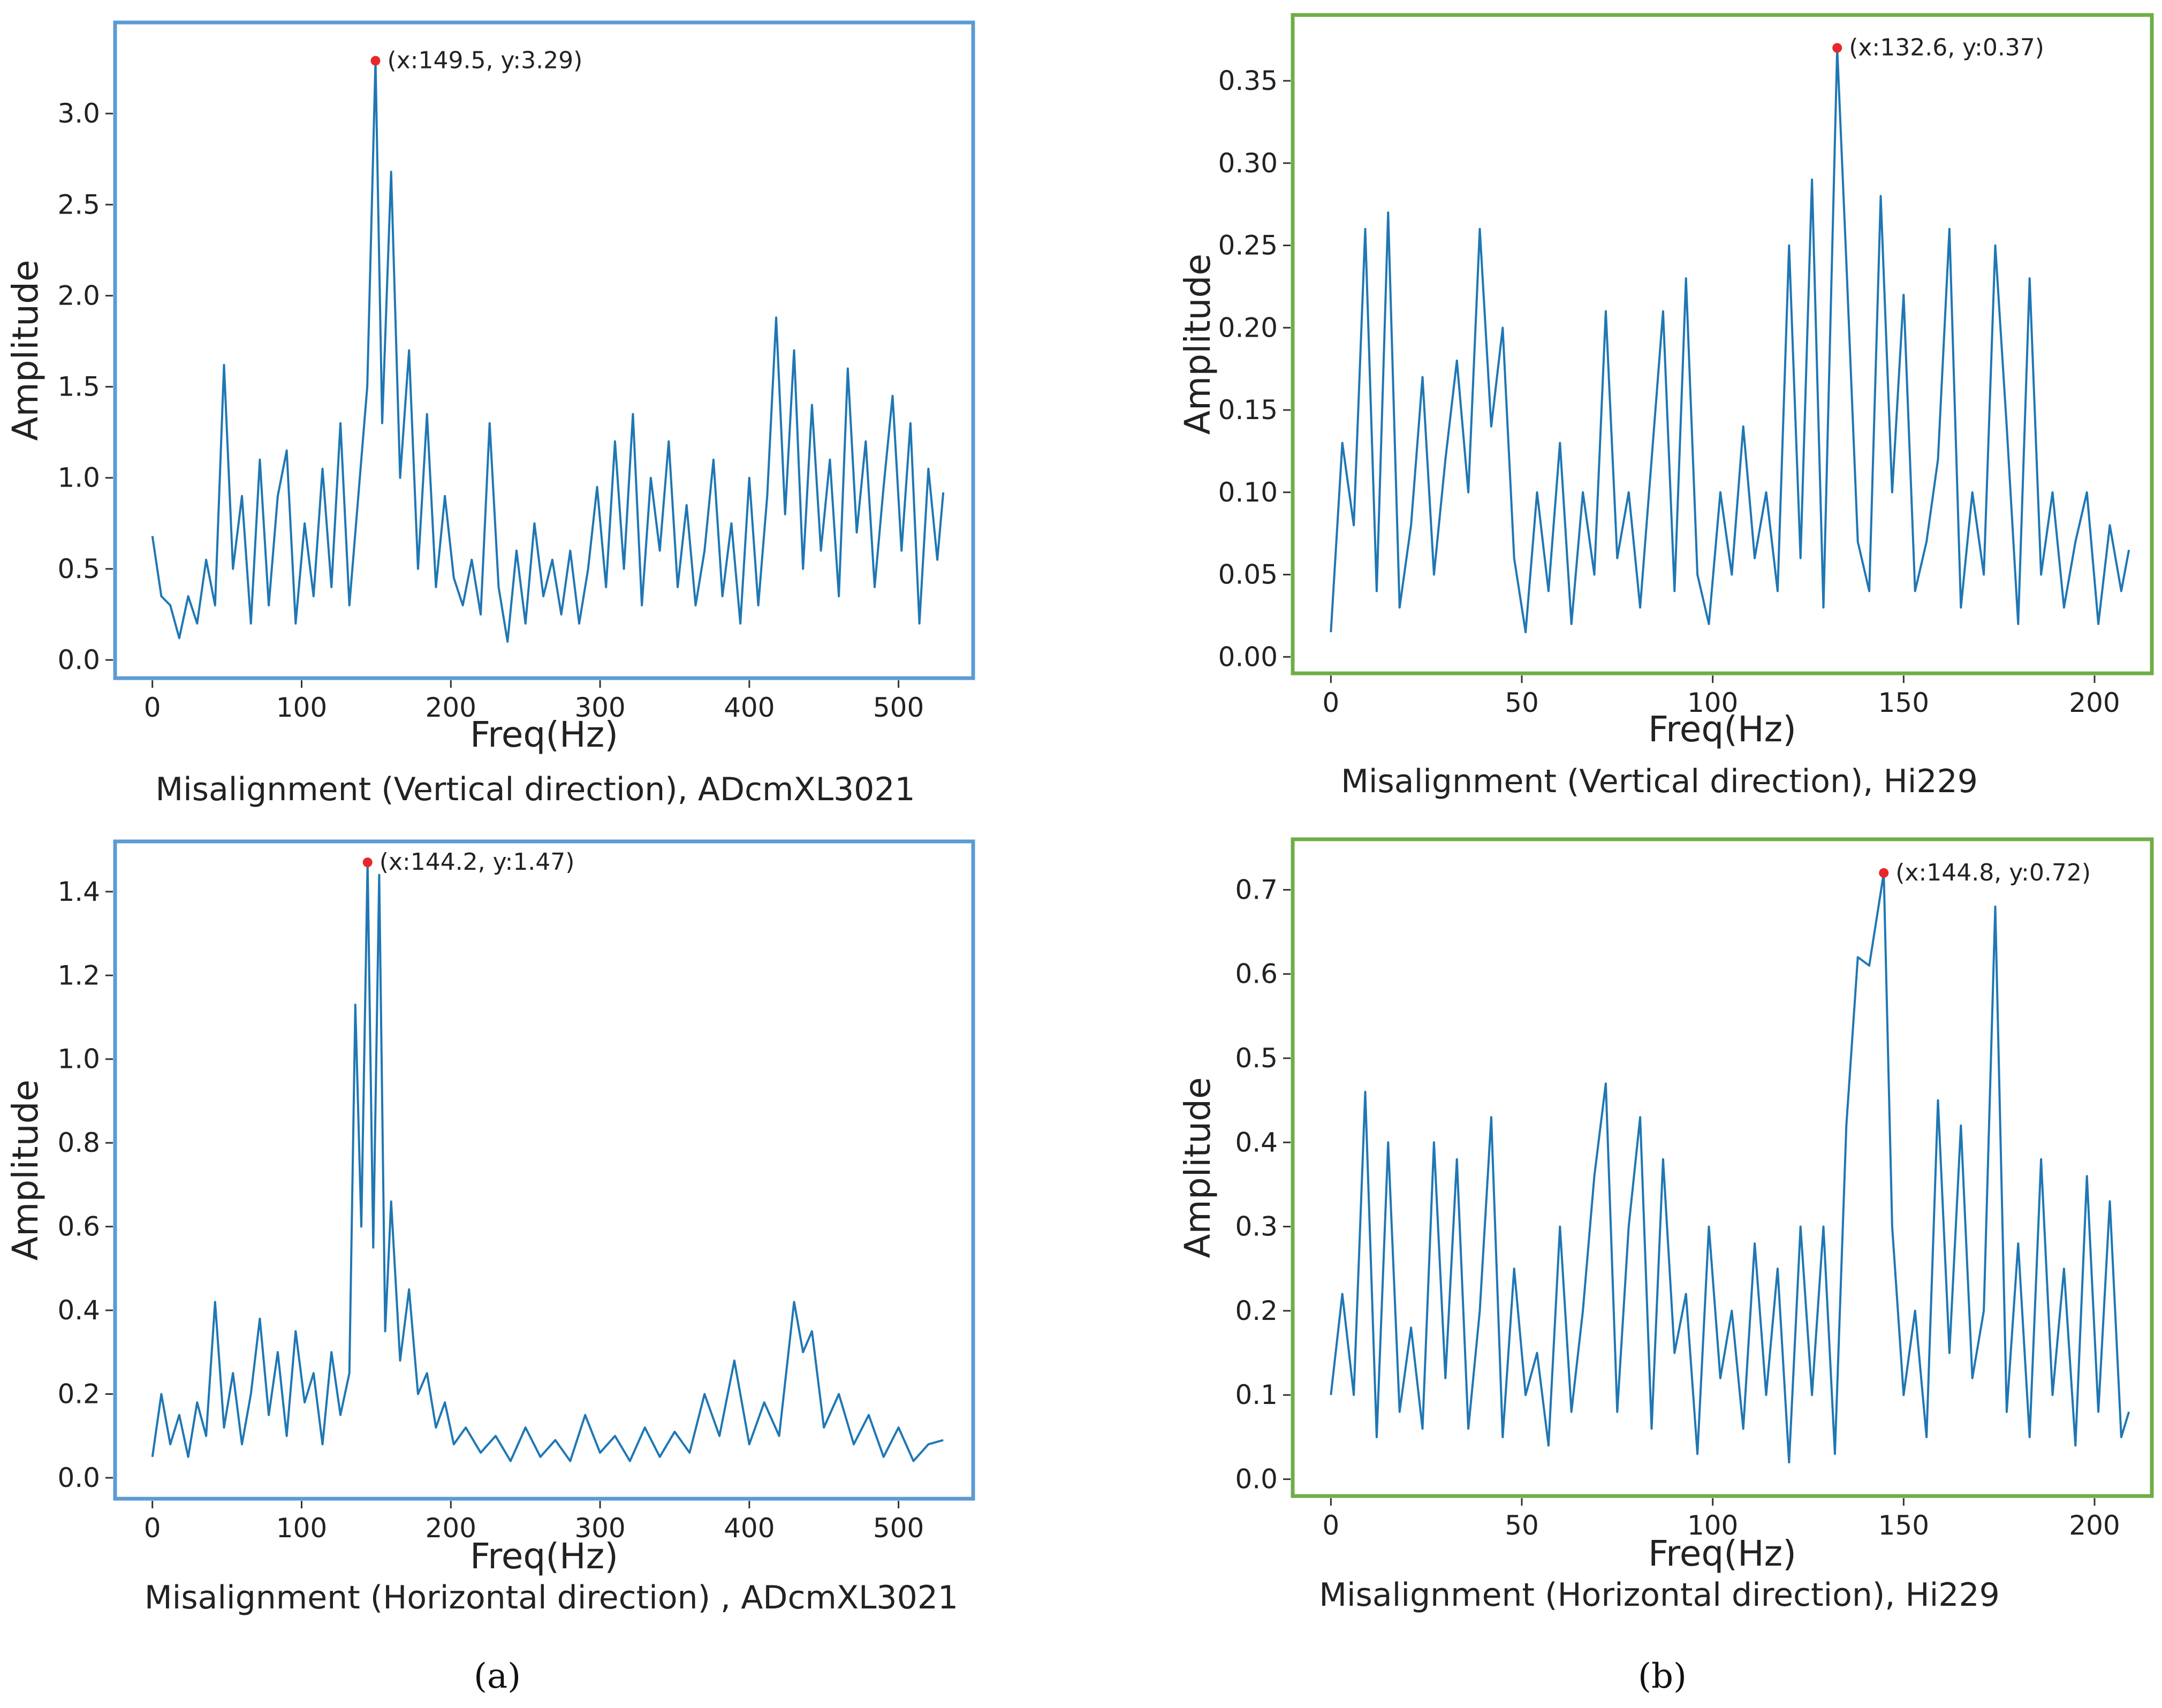 Image resolution: width=2162 pixels, height=1708 pixels. Describe the element at coordinates (1248, 492) in the screenshot. I see `y-tick-label: 0.10` at that location.